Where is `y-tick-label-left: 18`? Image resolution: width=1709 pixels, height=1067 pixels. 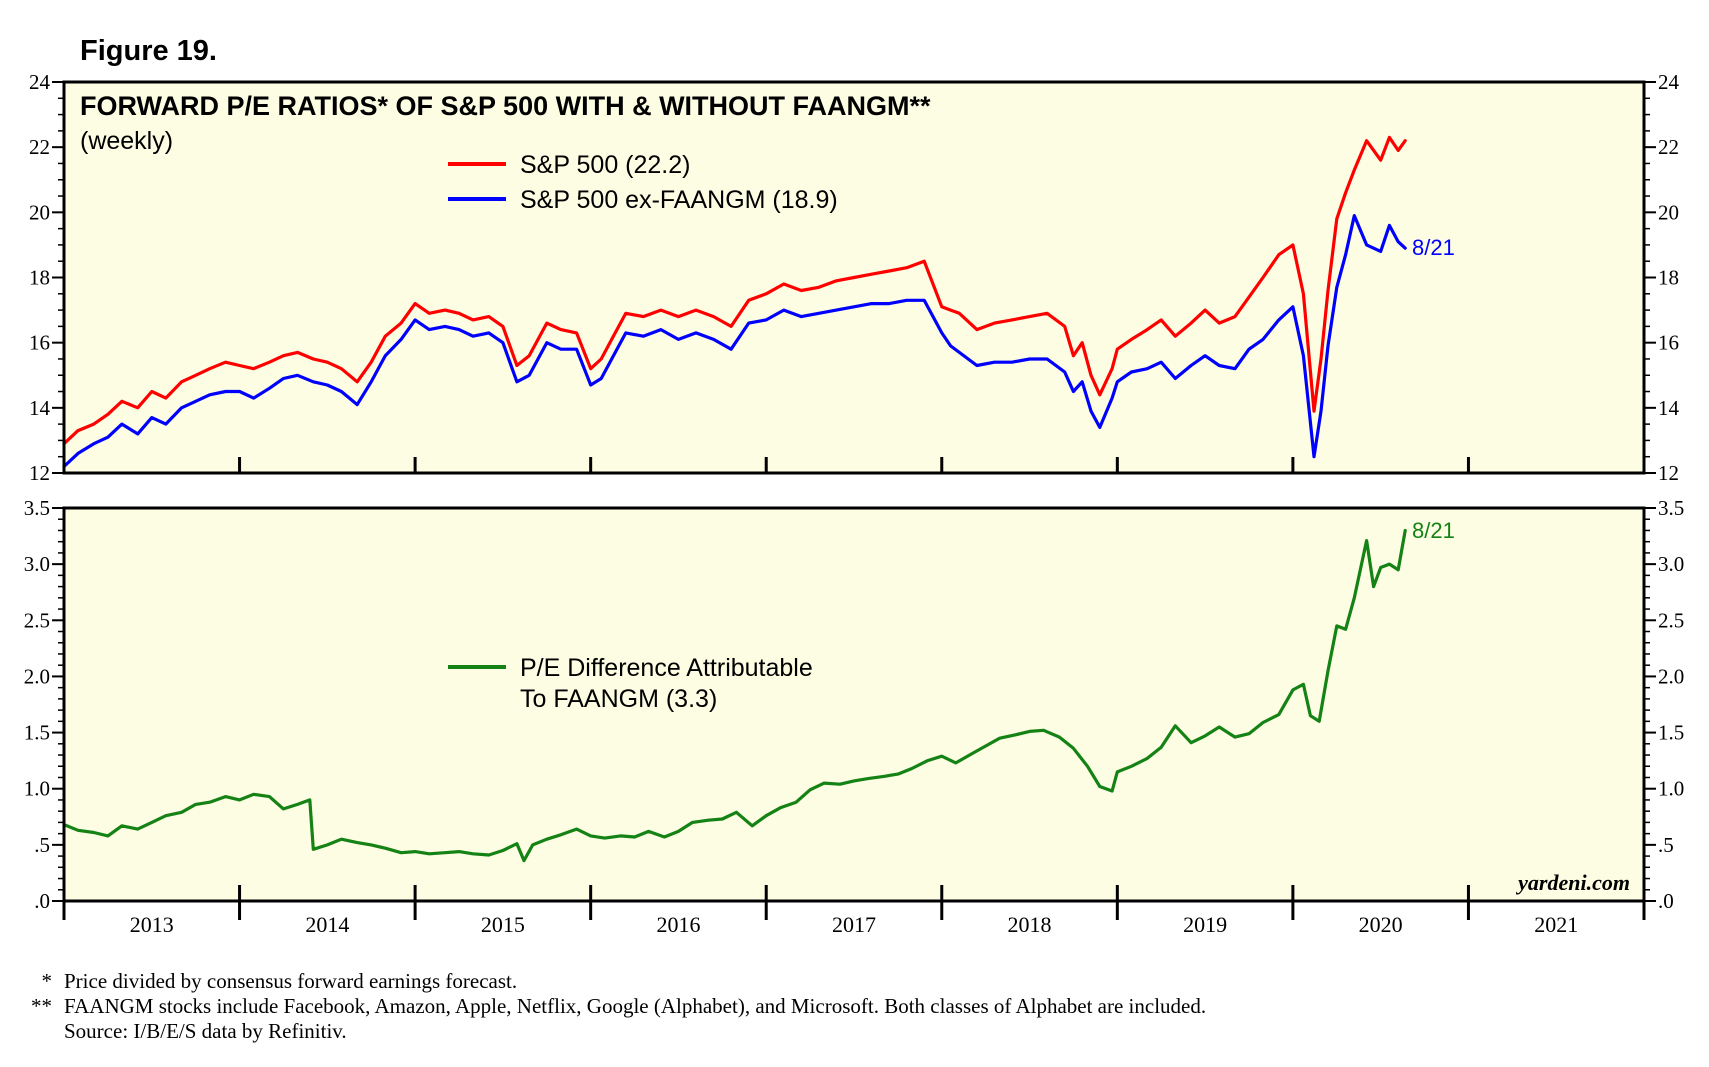
y-tick-label-left: 18 is located at coordinates (39, 278).